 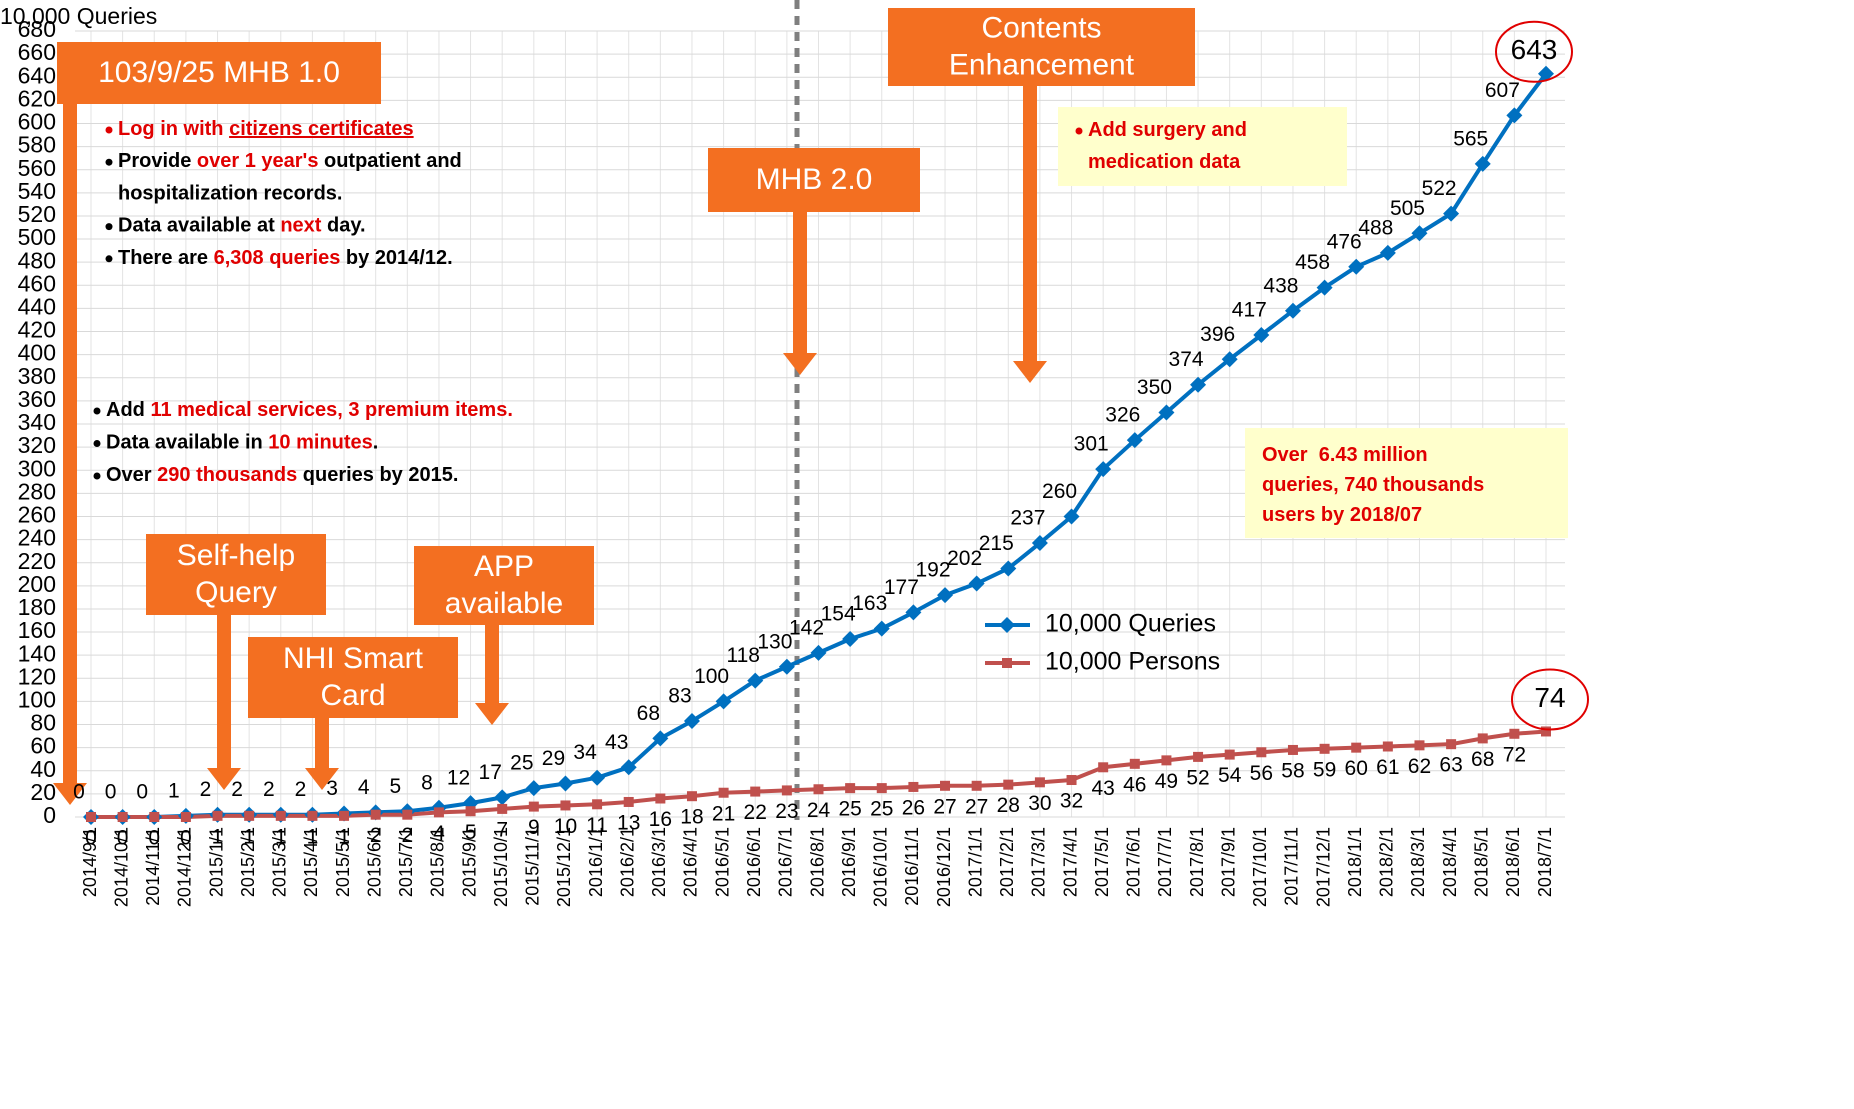 I want to click on x-tick-label: 2018/6/1, so click(x=1513, y=862).